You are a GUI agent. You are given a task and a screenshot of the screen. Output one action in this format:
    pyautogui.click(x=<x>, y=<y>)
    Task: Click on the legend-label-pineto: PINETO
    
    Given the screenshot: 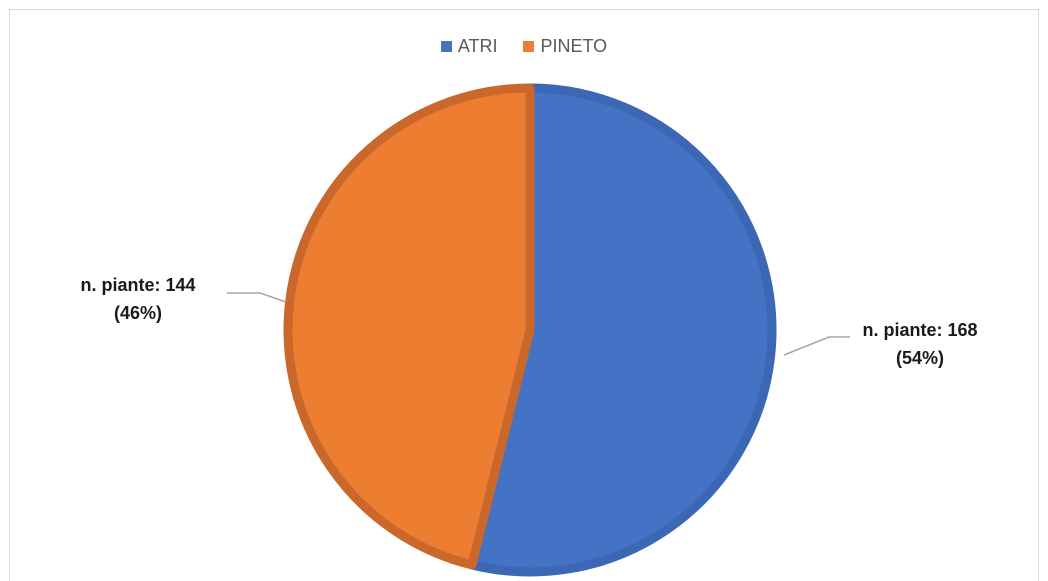 What is the action you would take?
    pyautogui.click(x=574, y=46)
    